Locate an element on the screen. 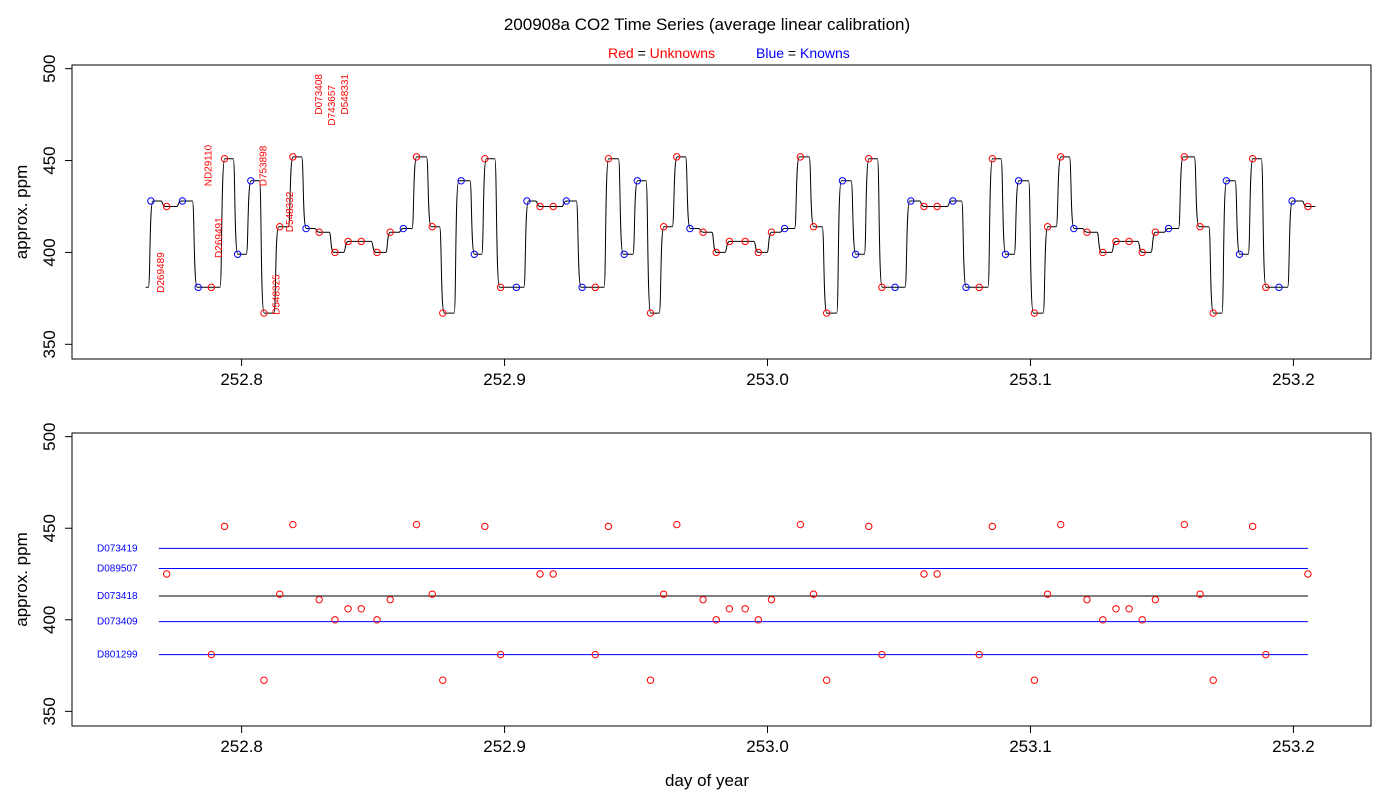  sample-id-annotation: D548331 is located at coordinates (345, 94).